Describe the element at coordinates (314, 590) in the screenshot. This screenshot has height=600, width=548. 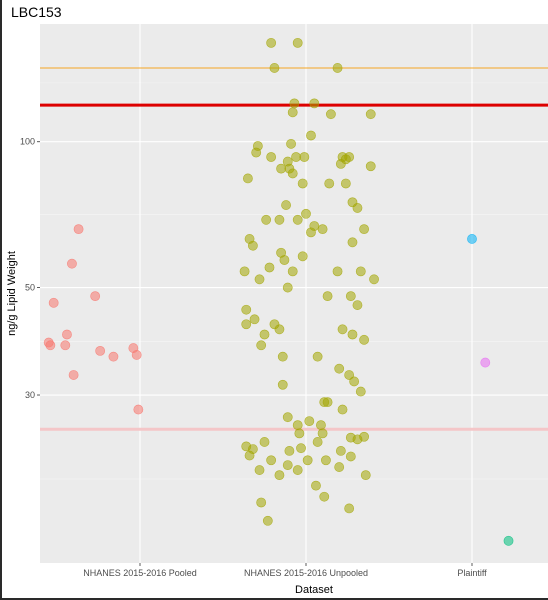
I see `x-axis-title: Dataset` at that location.